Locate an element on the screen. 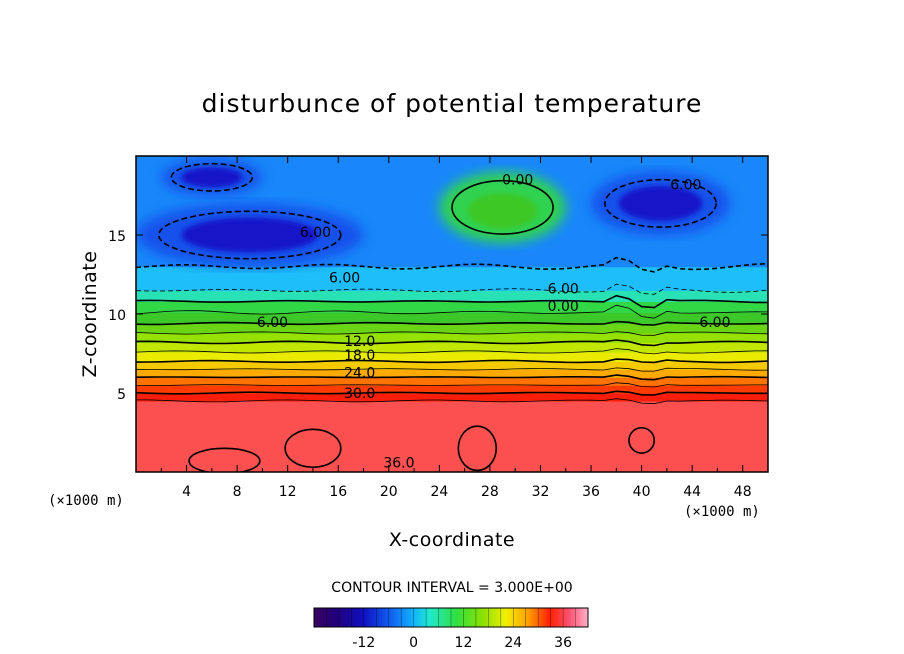 The width and height of the screenshot is (904, 654). x-tick-label: 8 is located at coordinates (237, 492).